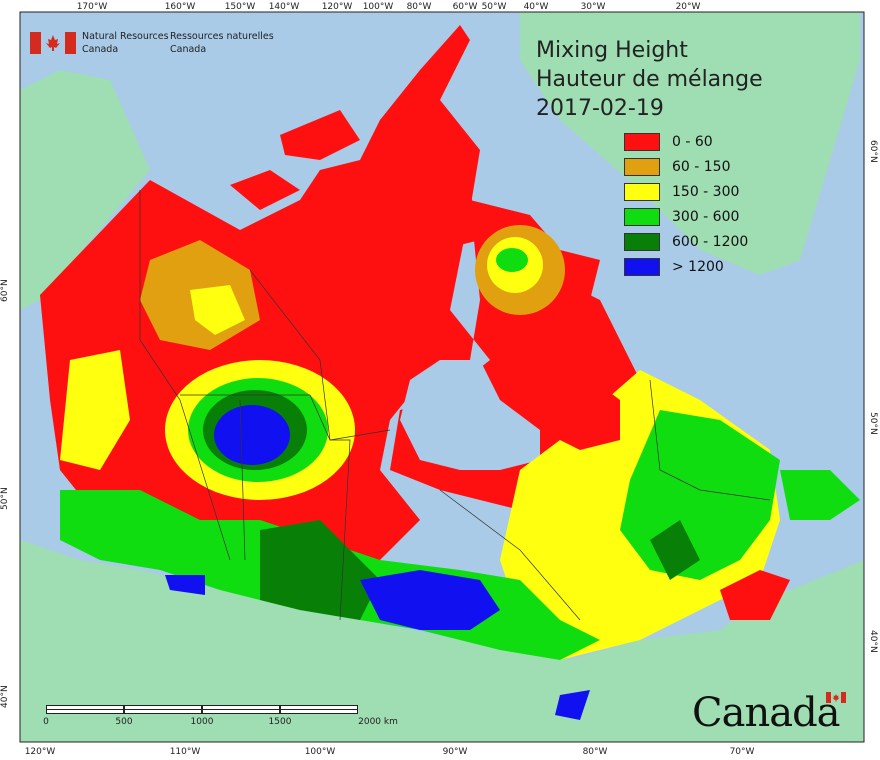  Describe the element at coordinates (470, 415) in the screenshot. I see `hudson-bay` at that location.